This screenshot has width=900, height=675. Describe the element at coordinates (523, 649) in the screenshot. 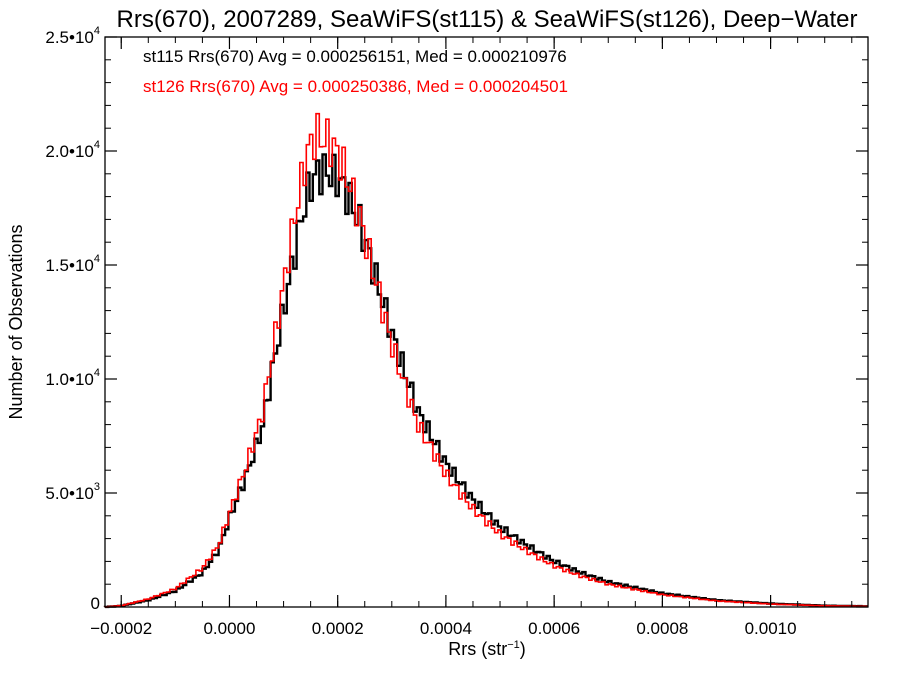

I see `x-axis-label-close: )` at that location.